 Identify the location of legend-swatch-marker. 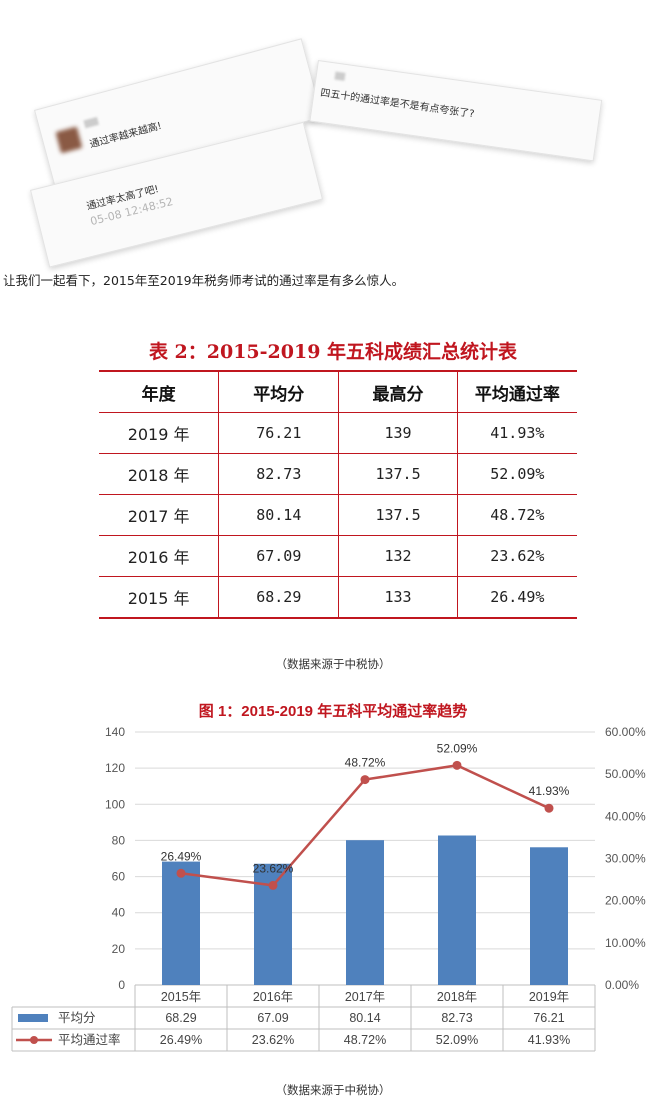
(34, 1040).